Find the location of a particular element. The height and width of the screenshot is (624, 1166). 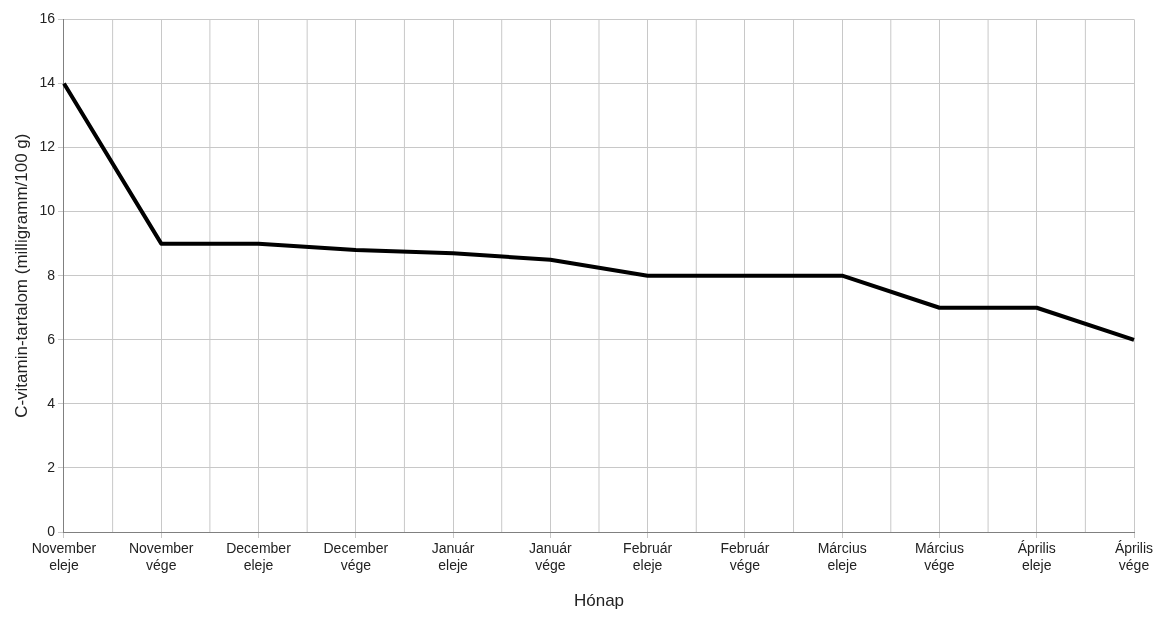

y-tick-label: 2 is located at coordinates (51, 466).